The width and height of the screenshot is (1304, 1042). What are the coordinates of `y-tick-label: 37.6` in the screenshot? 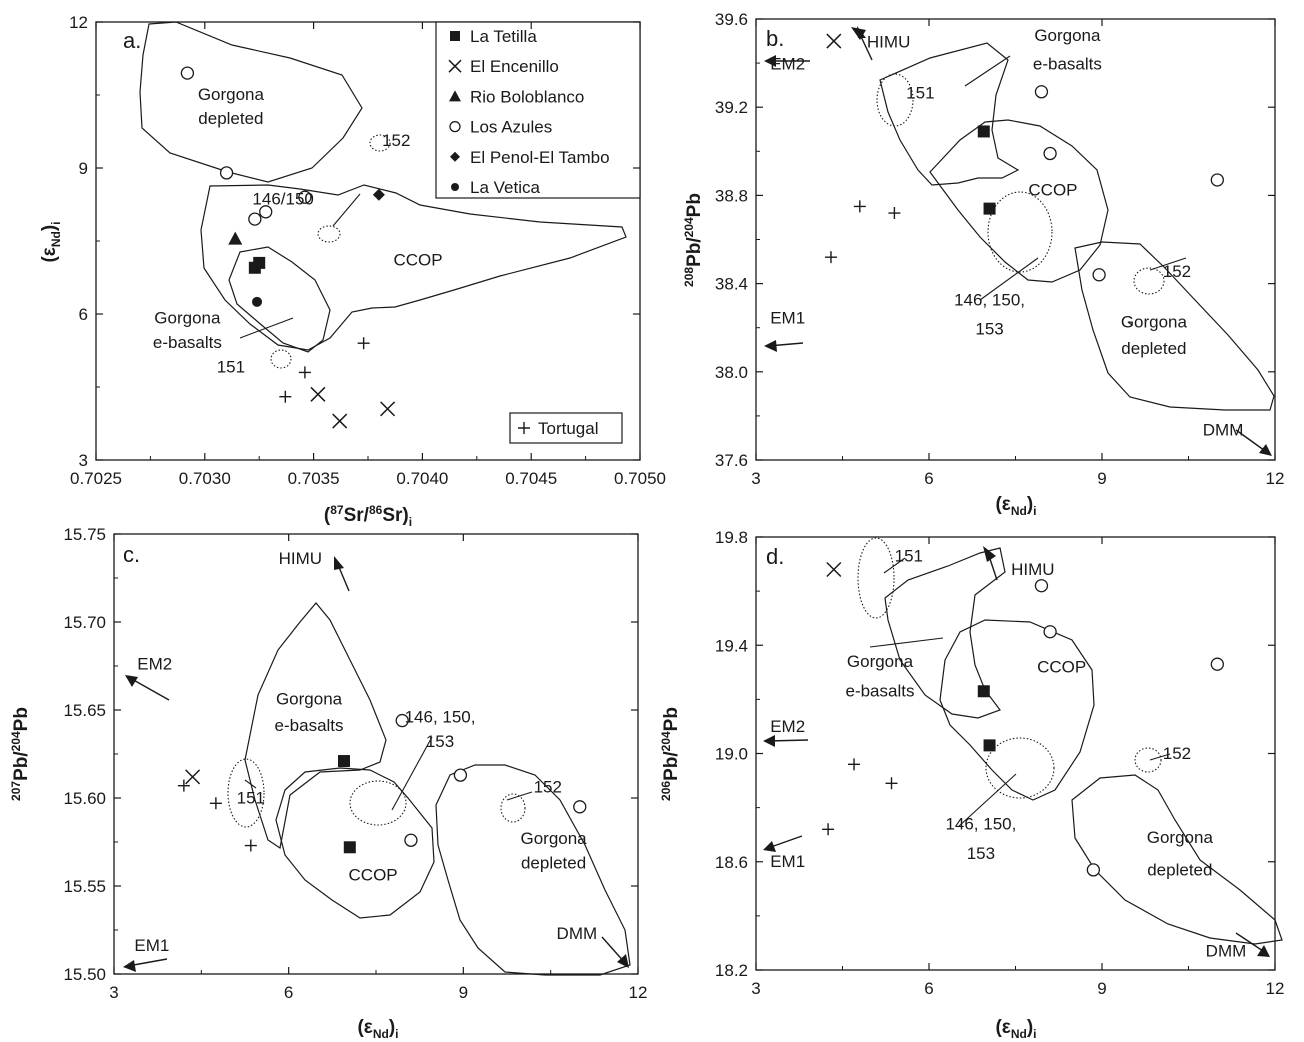 It's located at (731, 460).